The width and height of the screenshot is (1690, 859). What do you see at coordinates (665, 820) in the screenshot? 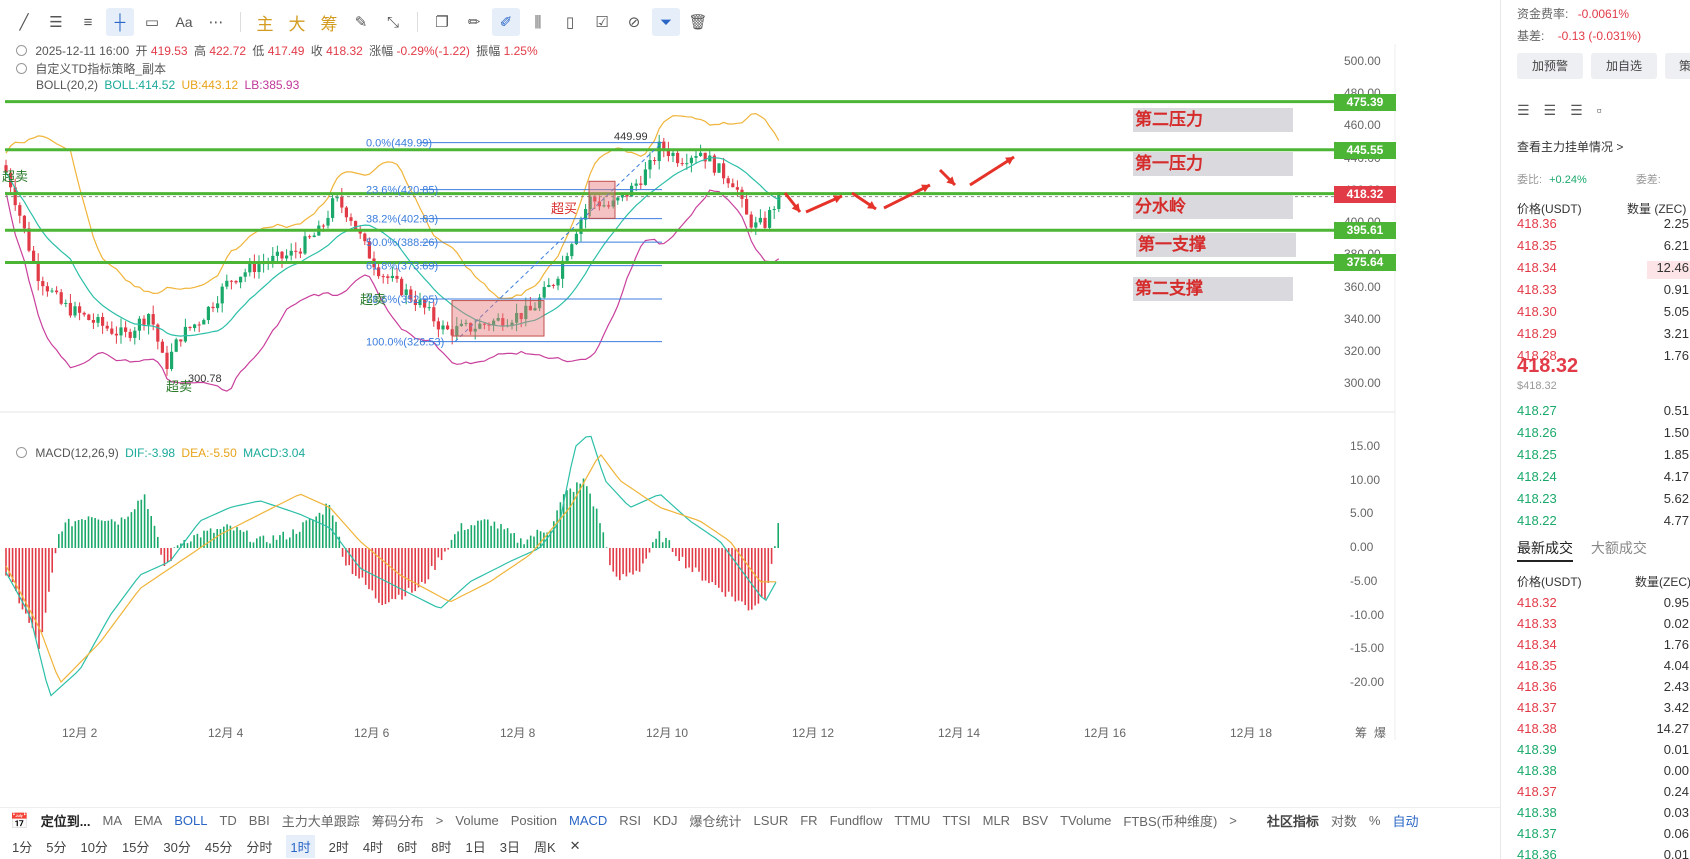
I see `ind-kdj: KDJ` at bounding box center [665, 820].